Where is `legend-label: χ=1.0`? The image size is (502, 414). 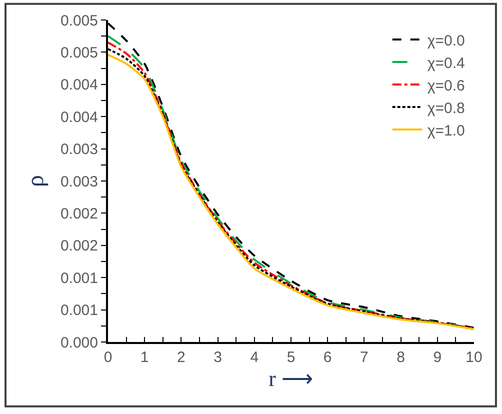 legend-label: χ=1.0 is located at coordinates (446, 131).